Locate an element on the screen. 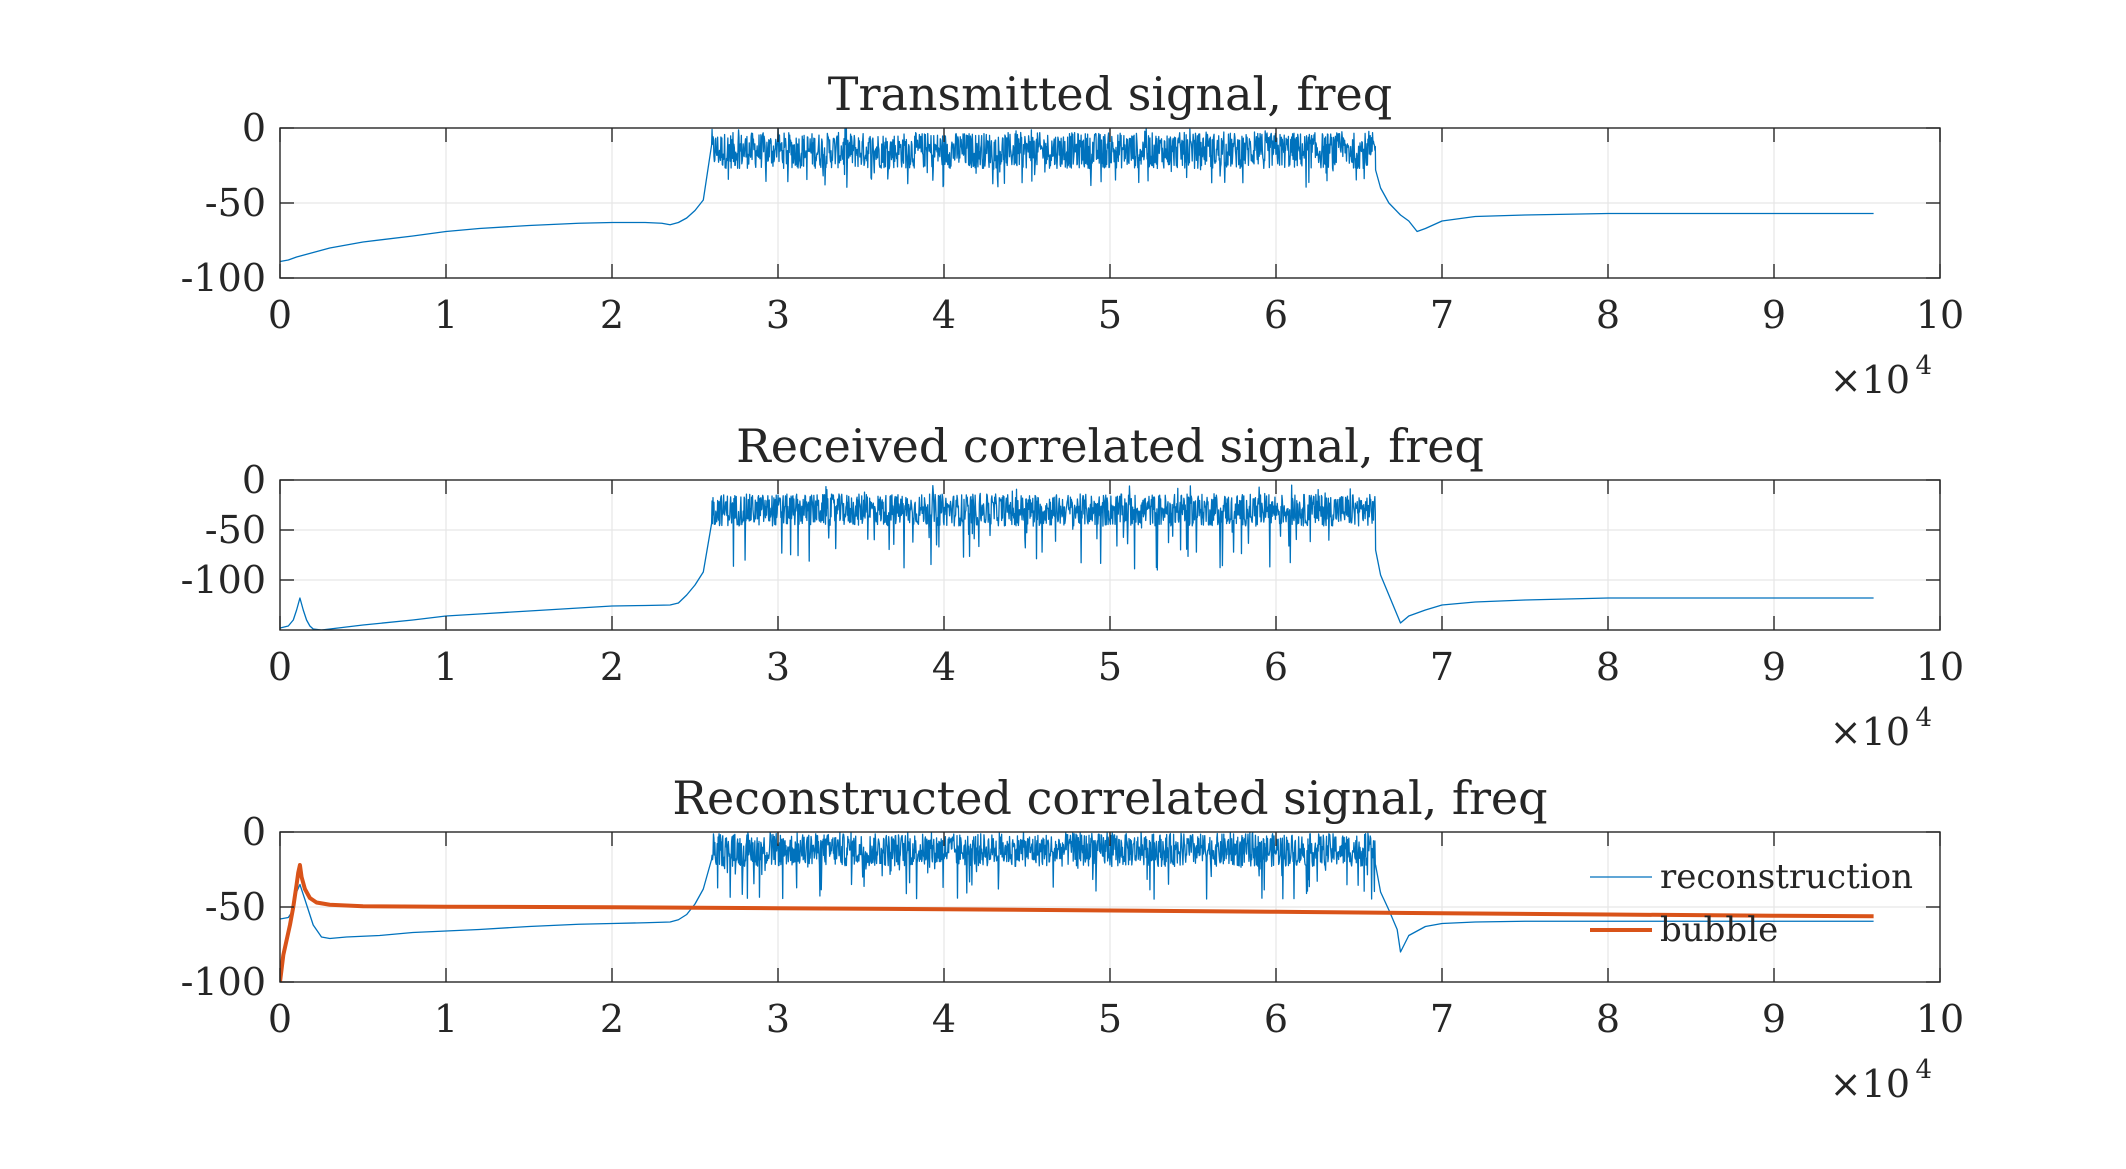 Image resolution: width=2126 pixels, height=1169 pixels. legend-label: reconstruction is located at coordinates (1786, 877).